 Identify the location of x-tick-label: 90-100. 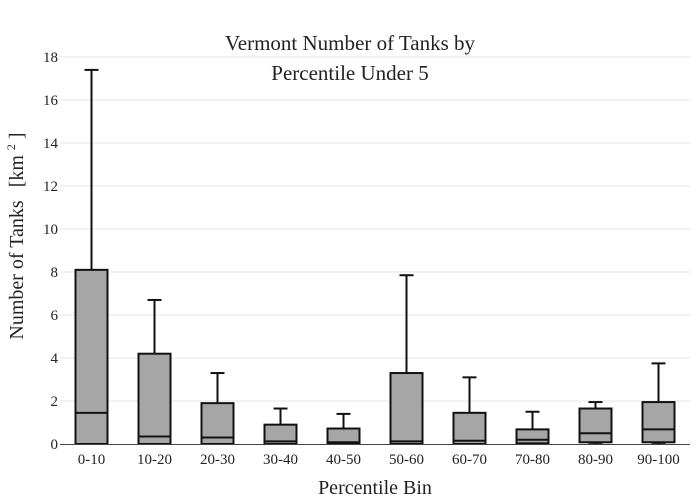
(658, 460).